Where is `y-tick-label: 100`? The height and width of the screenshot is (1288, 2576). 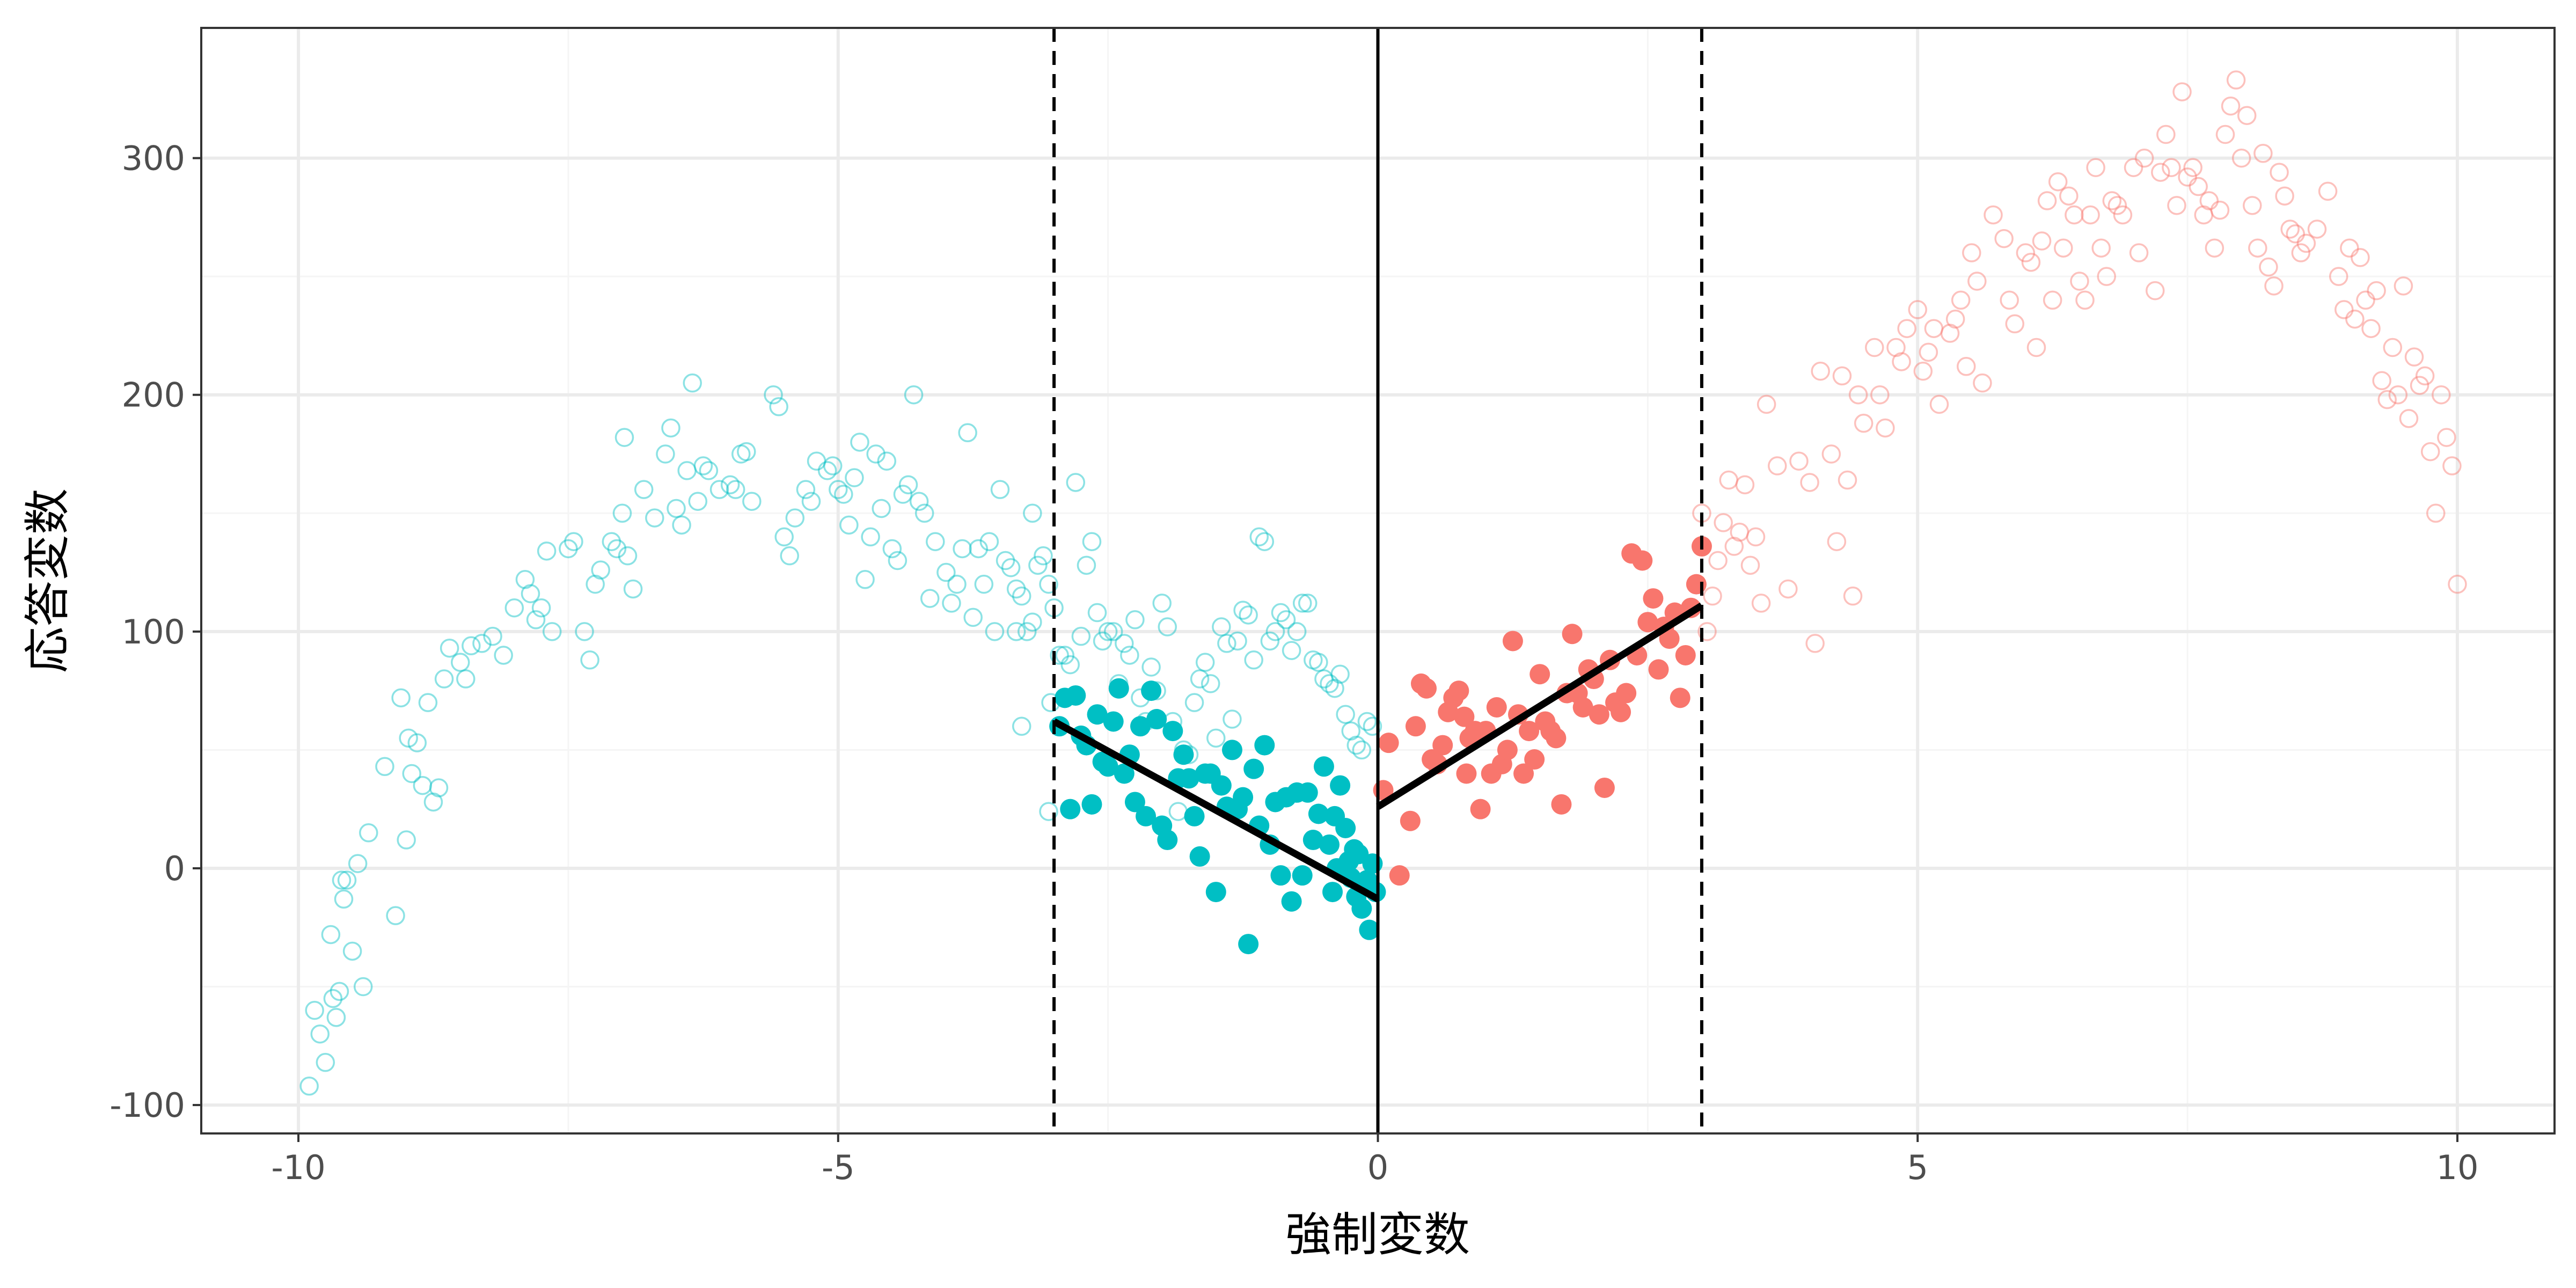 y-tick-label: 100 is located at coordinates (153, 632).